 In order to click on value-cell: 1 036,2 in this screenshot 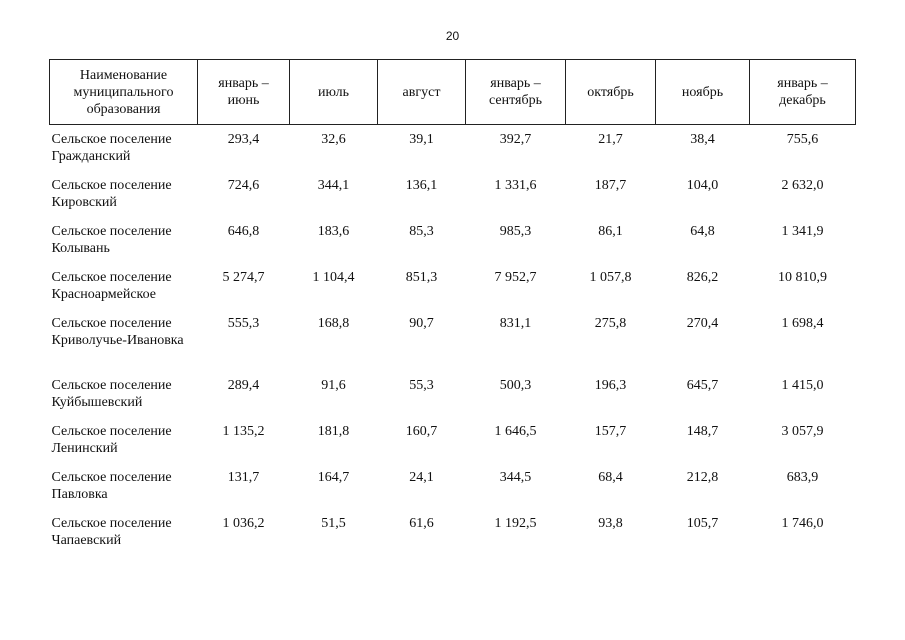, I will do `click(243, 523)`.